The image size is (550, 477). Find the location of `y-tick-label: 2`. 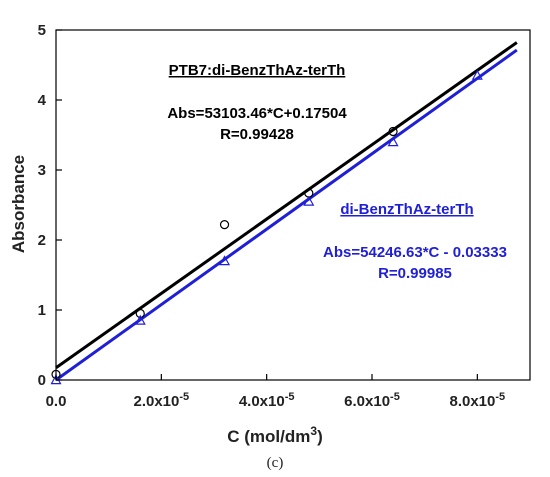

y-tick-label: 2 is located at coordinates (42, 240).